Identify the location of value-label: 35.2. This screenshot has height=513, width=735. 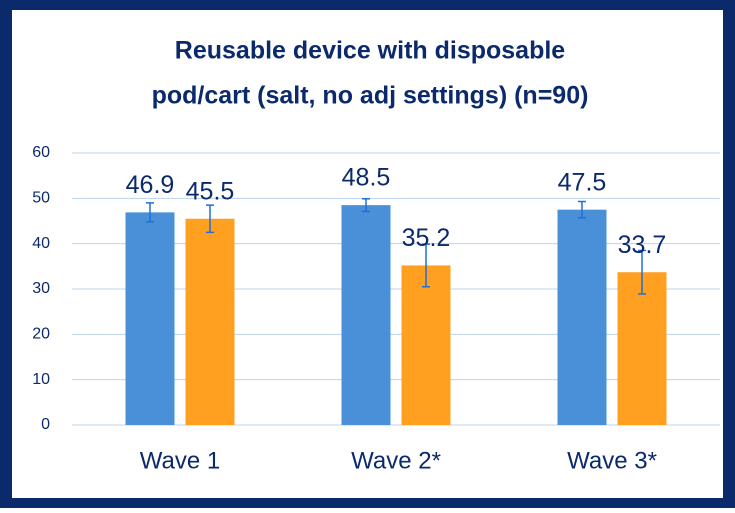
(426, 238).